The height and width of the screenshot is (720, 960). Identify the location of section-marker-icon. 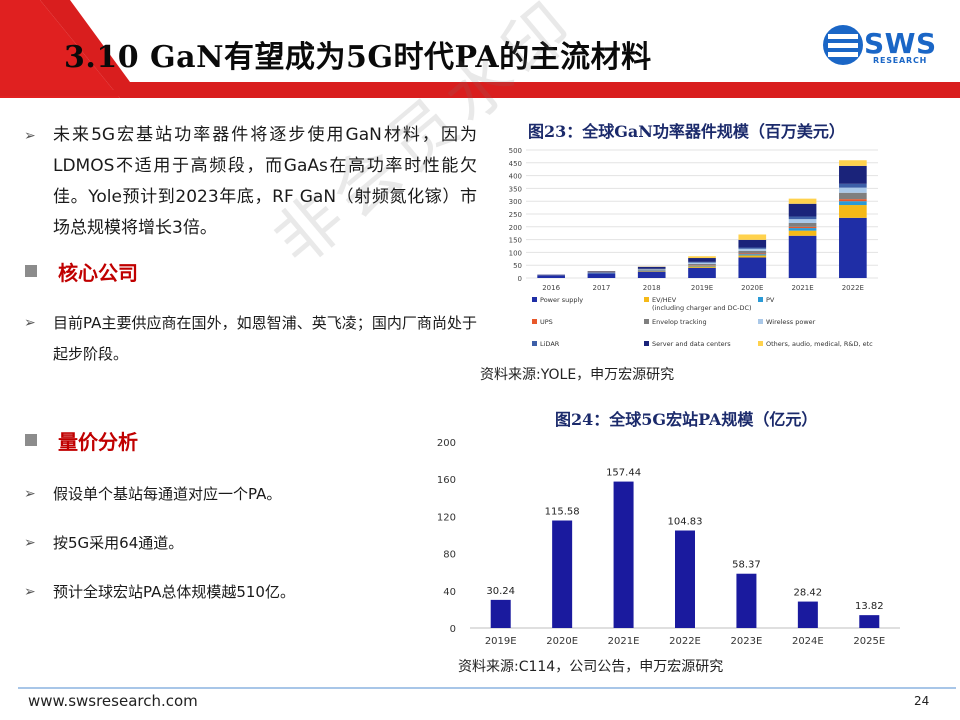
(31, 271).